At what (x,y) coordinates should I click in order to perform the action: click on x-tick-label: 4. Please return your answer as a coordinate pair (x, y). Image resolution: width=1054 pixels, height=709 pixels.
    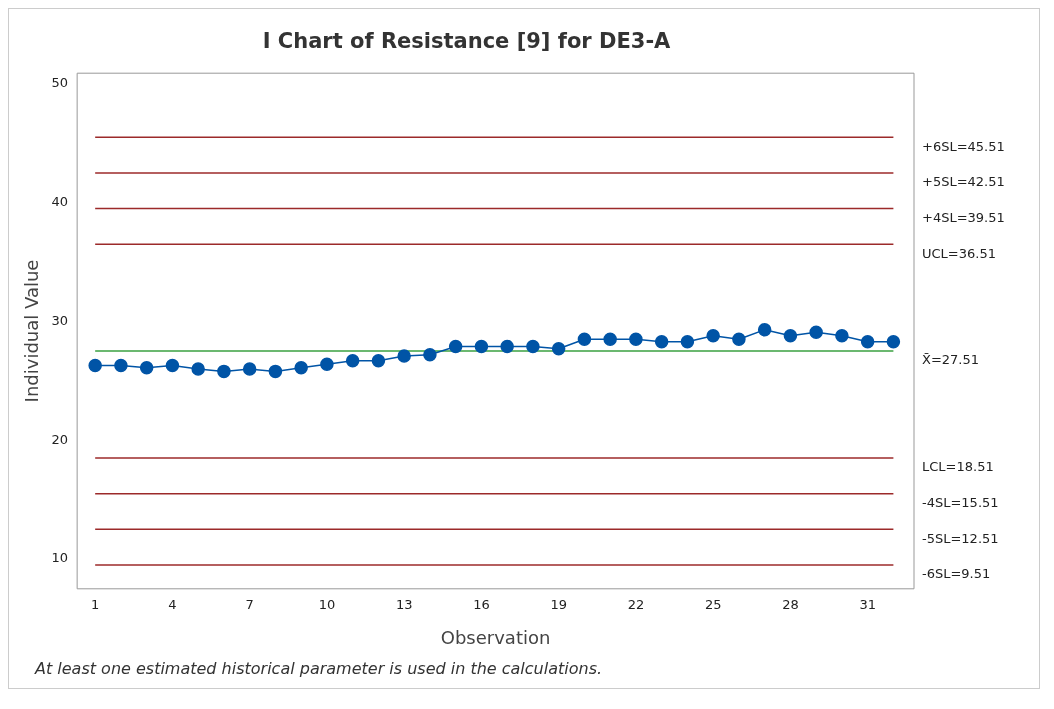
    Looking at the image, I should click on (172, 604).